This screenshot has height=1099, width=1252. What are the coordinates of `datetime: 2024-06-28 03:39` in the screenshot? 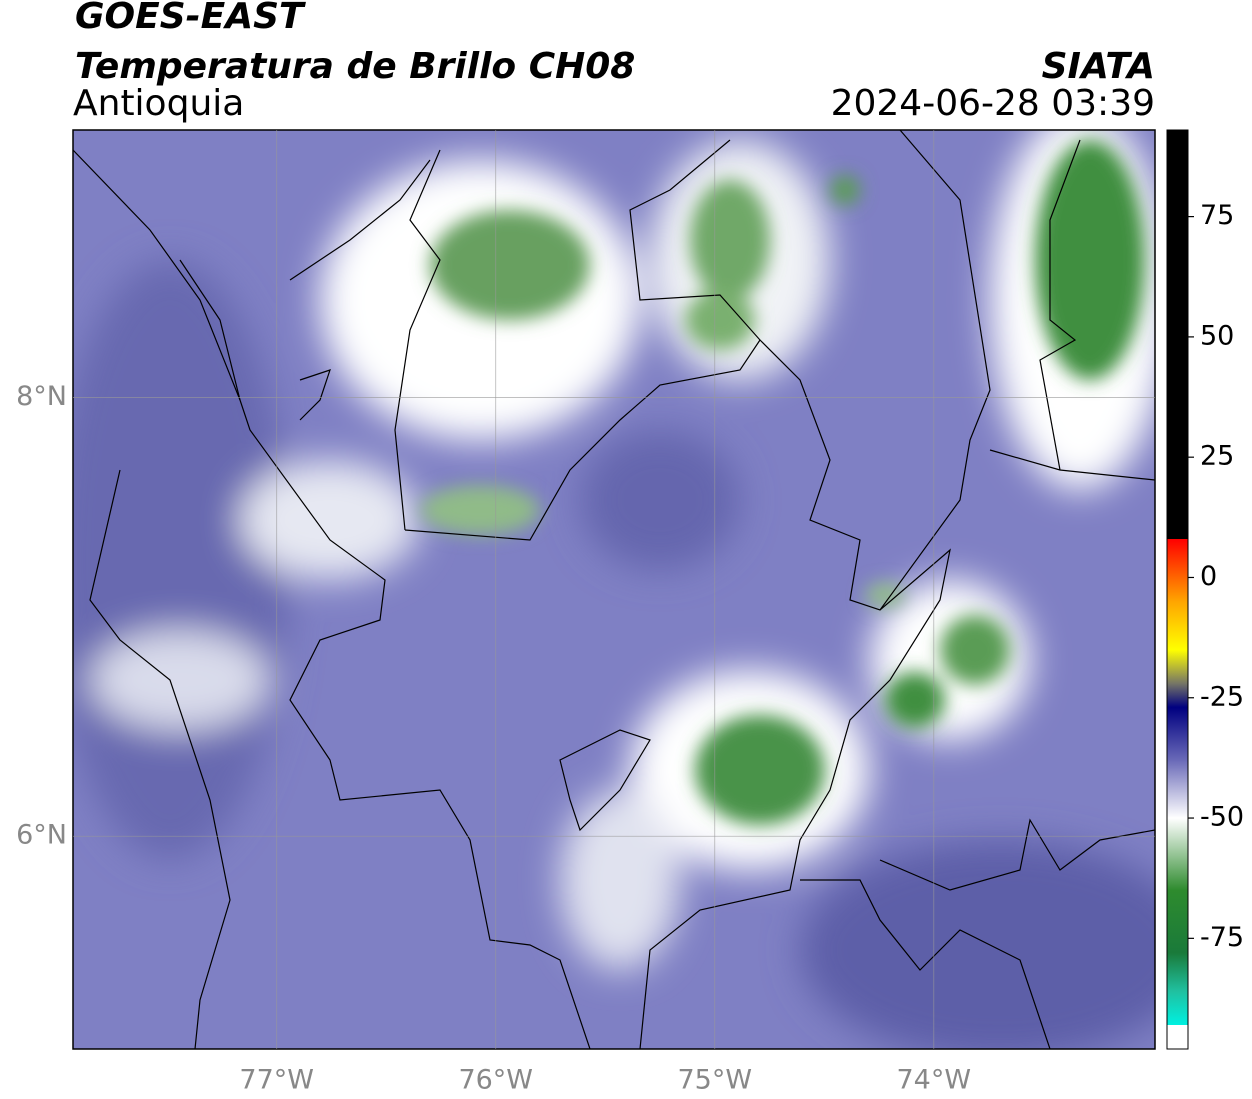 It's located at (993, 103).